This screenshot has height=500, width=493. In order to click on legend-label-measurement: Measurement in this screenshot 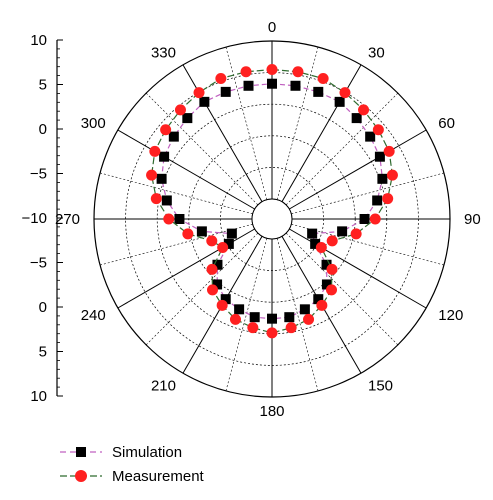, I will do `click(158, 476)`.